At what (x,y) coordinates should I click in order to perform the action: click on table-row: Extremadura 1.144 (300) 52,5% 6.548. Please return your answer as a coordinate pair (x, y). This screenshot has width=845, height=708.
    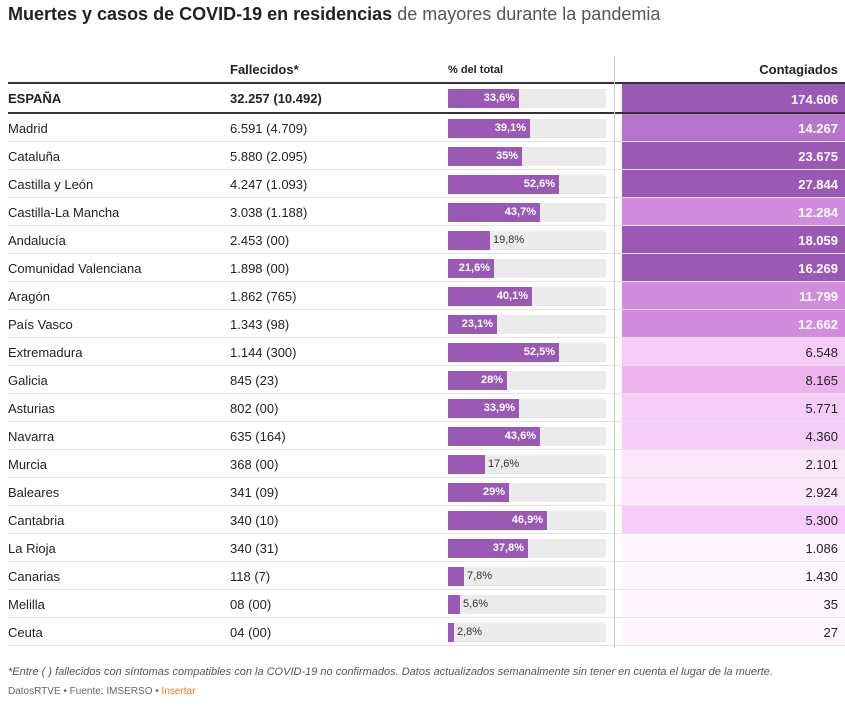
    Looking at the image, I should click on (426, 352).